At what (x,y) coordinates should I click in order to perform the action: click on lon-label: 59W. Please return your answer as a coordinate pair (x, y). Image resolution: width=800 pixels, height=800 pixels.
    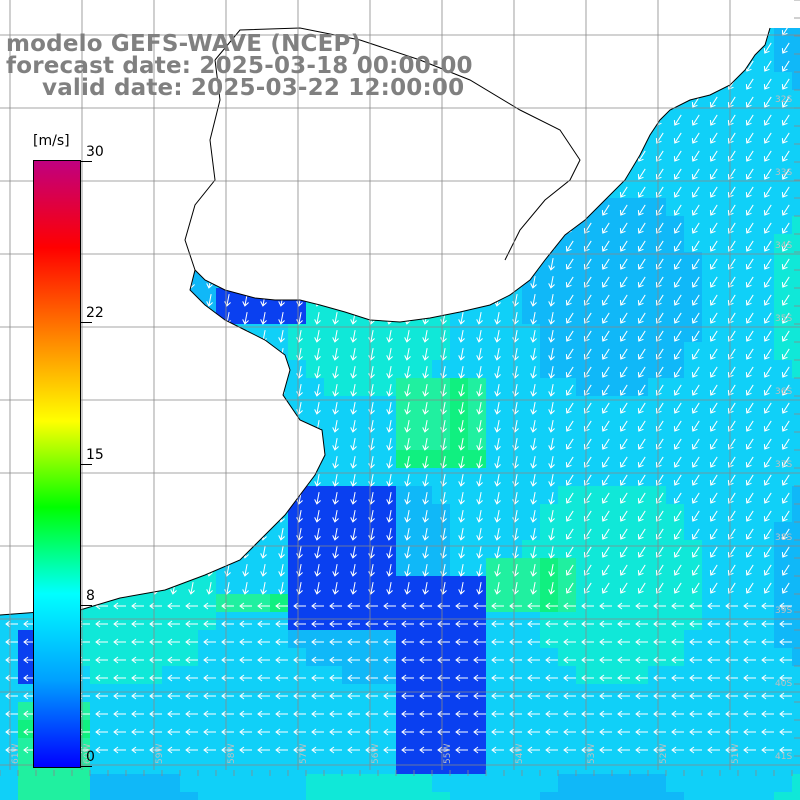
    Looking at the image, I should click on (160, 754).